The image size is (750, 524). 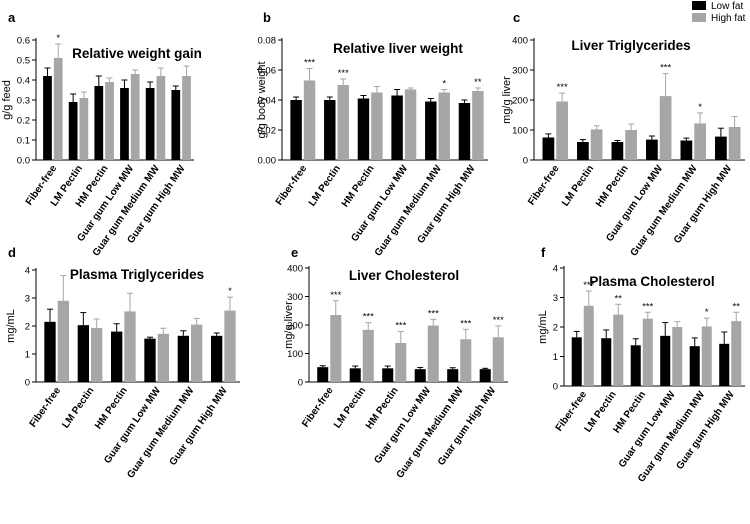 What do you see at coordinates (23, 61) in the screenshot?
I see `y-tick-label: 0.5` at bounding box center [23, 61].